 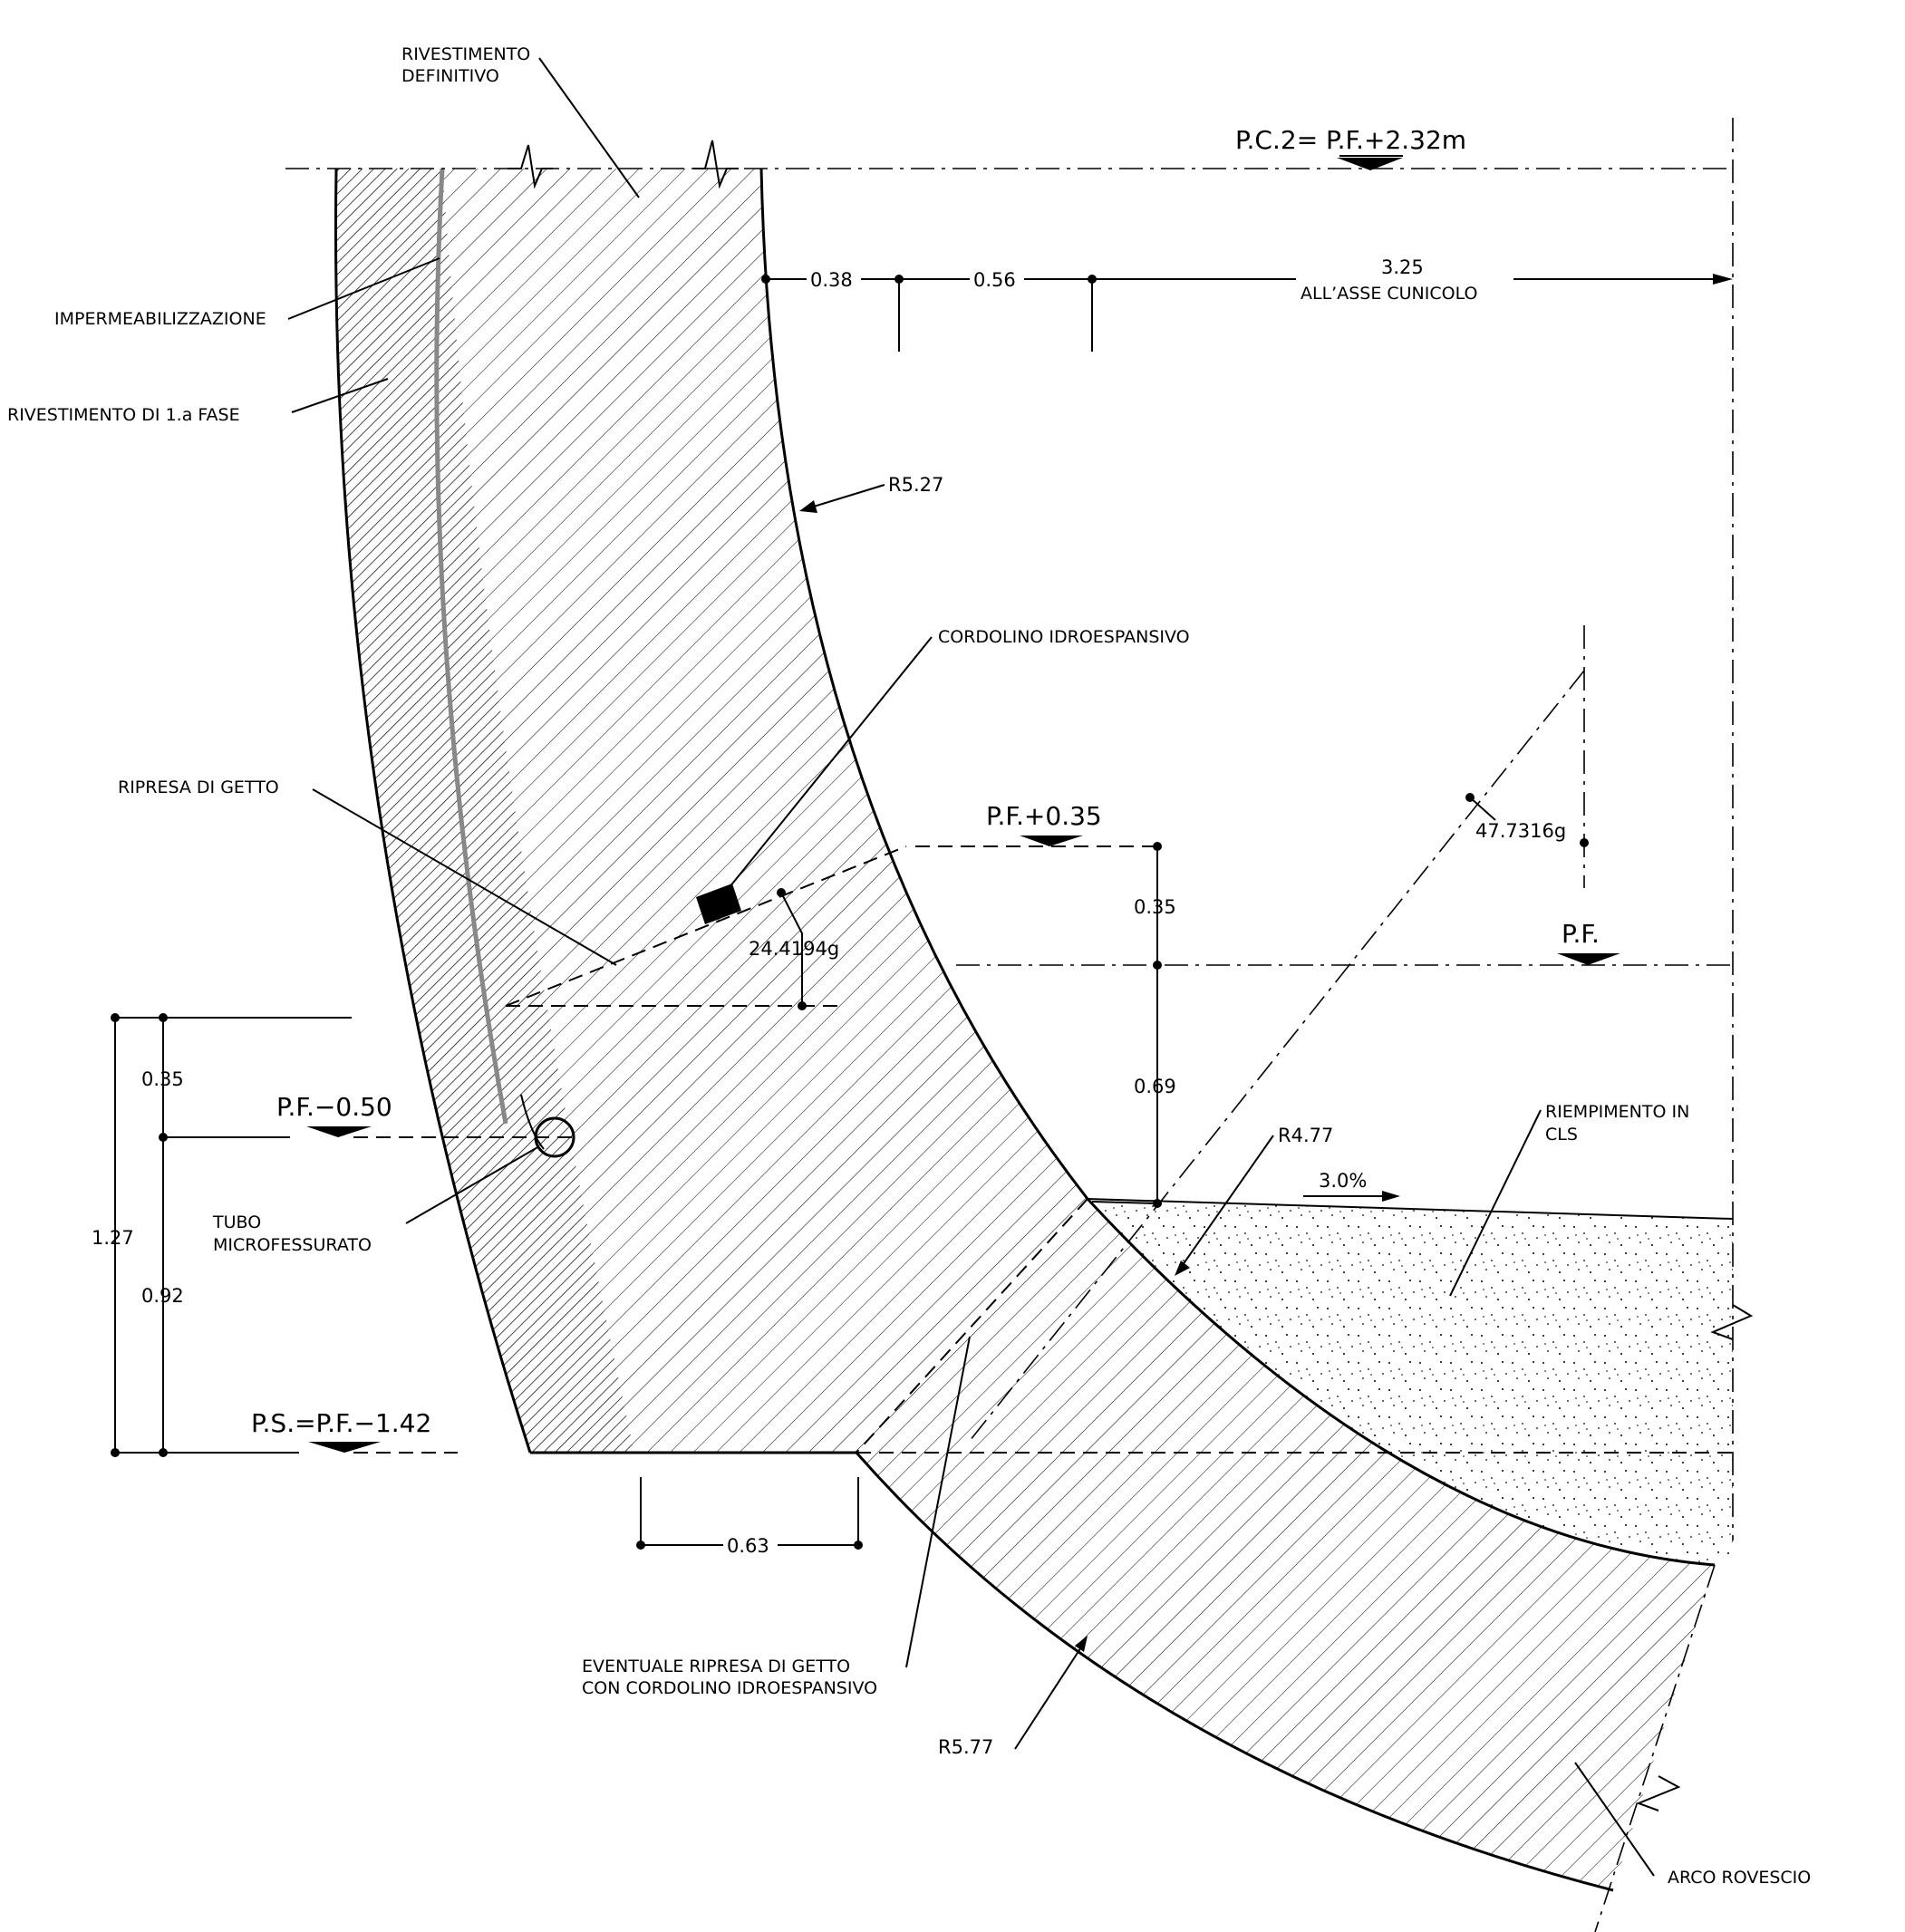 I want to click on leader-eventuale, so click(x=938, y=1502).